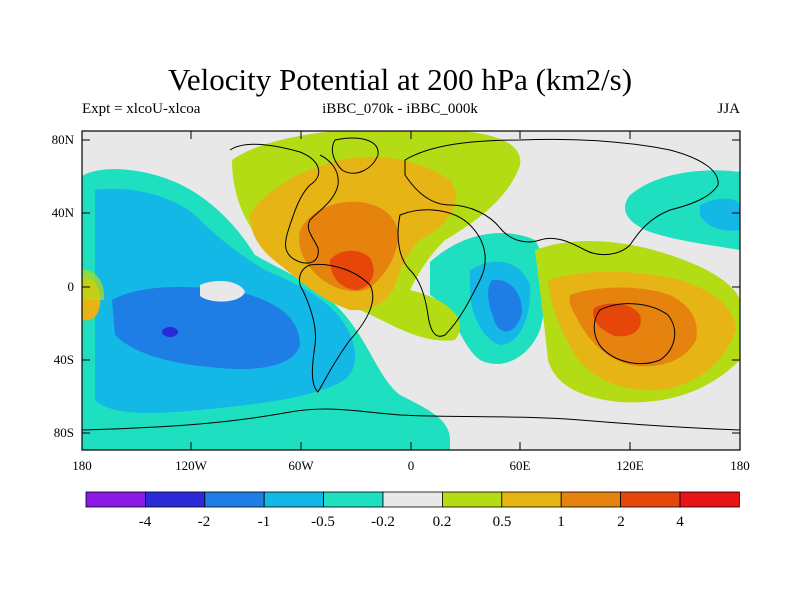 This screenshot has width=800, height=600. What do you see at coordinates (561, 197) in the screenshot?
I see `coast-eurasia` at bounding box center [561, 197].